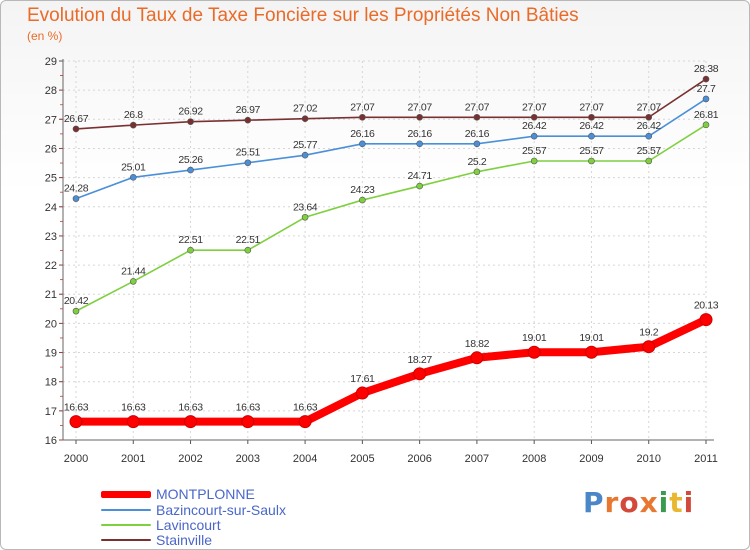 The image size is (750, 550). Describe the element at coordinates (51, 149) in the screenshot. I see `y-tick-label: 26` at that location.